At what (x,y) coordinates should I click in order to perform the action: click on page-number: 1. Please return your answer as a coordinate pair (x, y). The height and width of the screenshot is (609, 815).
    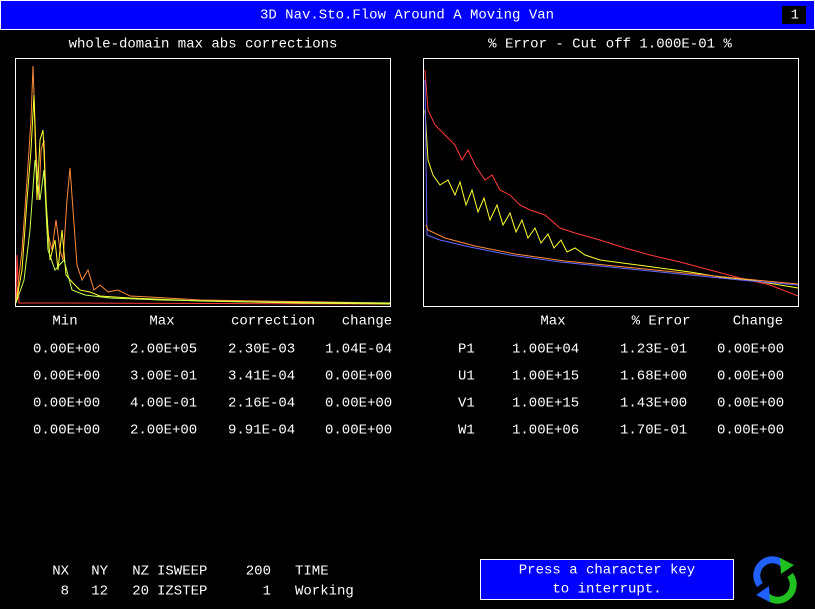
    Looking at the image, I should click on (795, 16).